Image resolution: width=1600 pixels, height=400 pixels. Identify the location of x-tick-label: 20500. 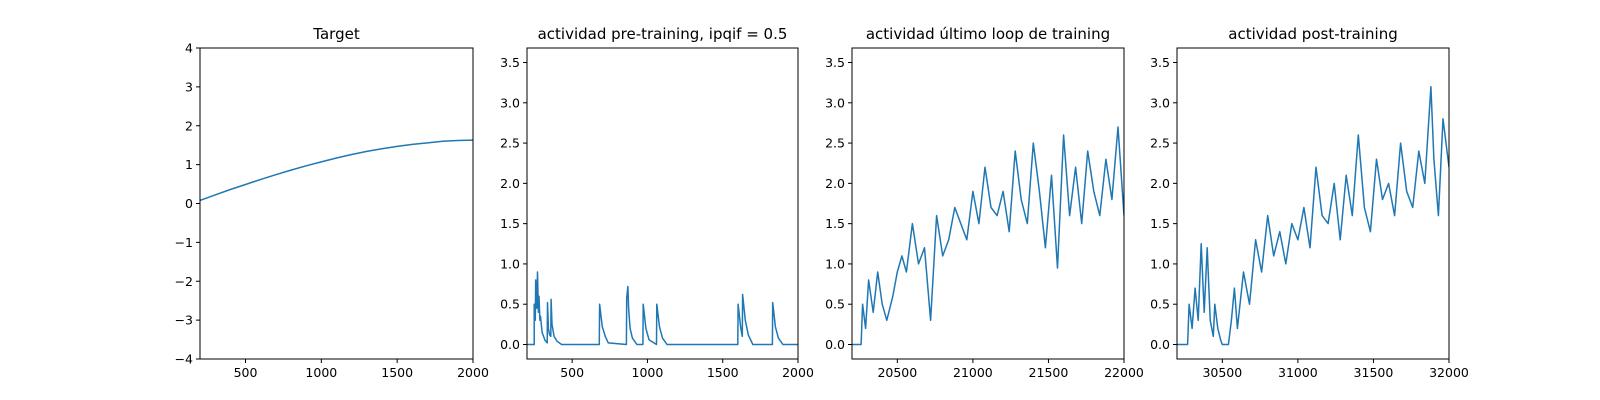
(897, 372).